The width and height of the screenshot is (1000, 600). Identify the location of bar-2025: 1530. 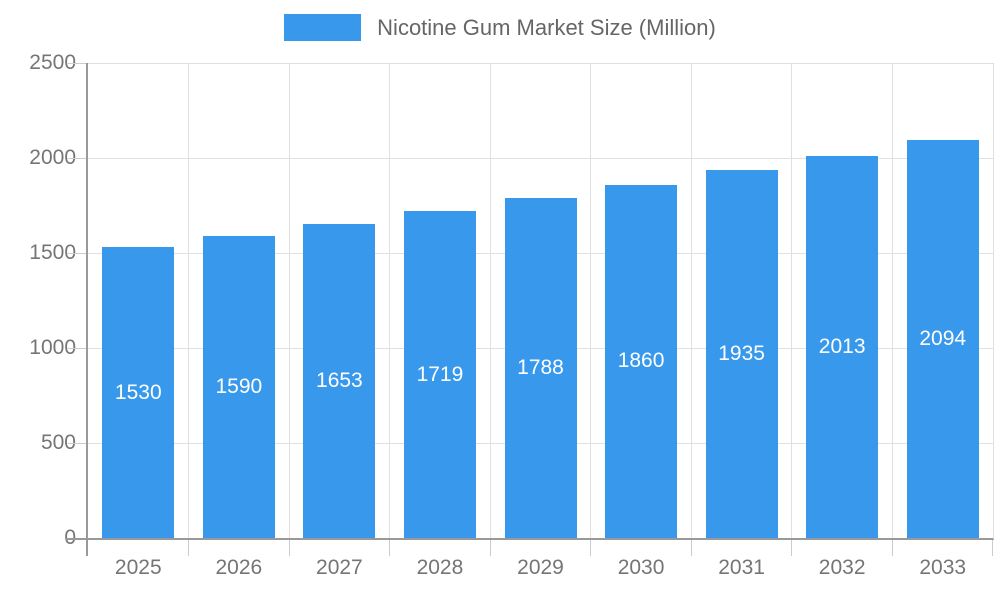
(138, 392).